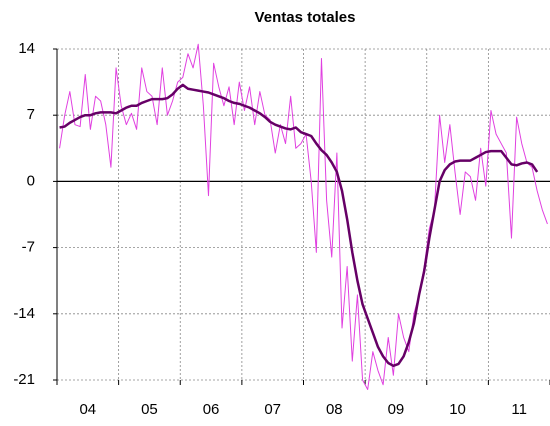  I want to click on chart-title: Ventas totales, so click(305, 17).